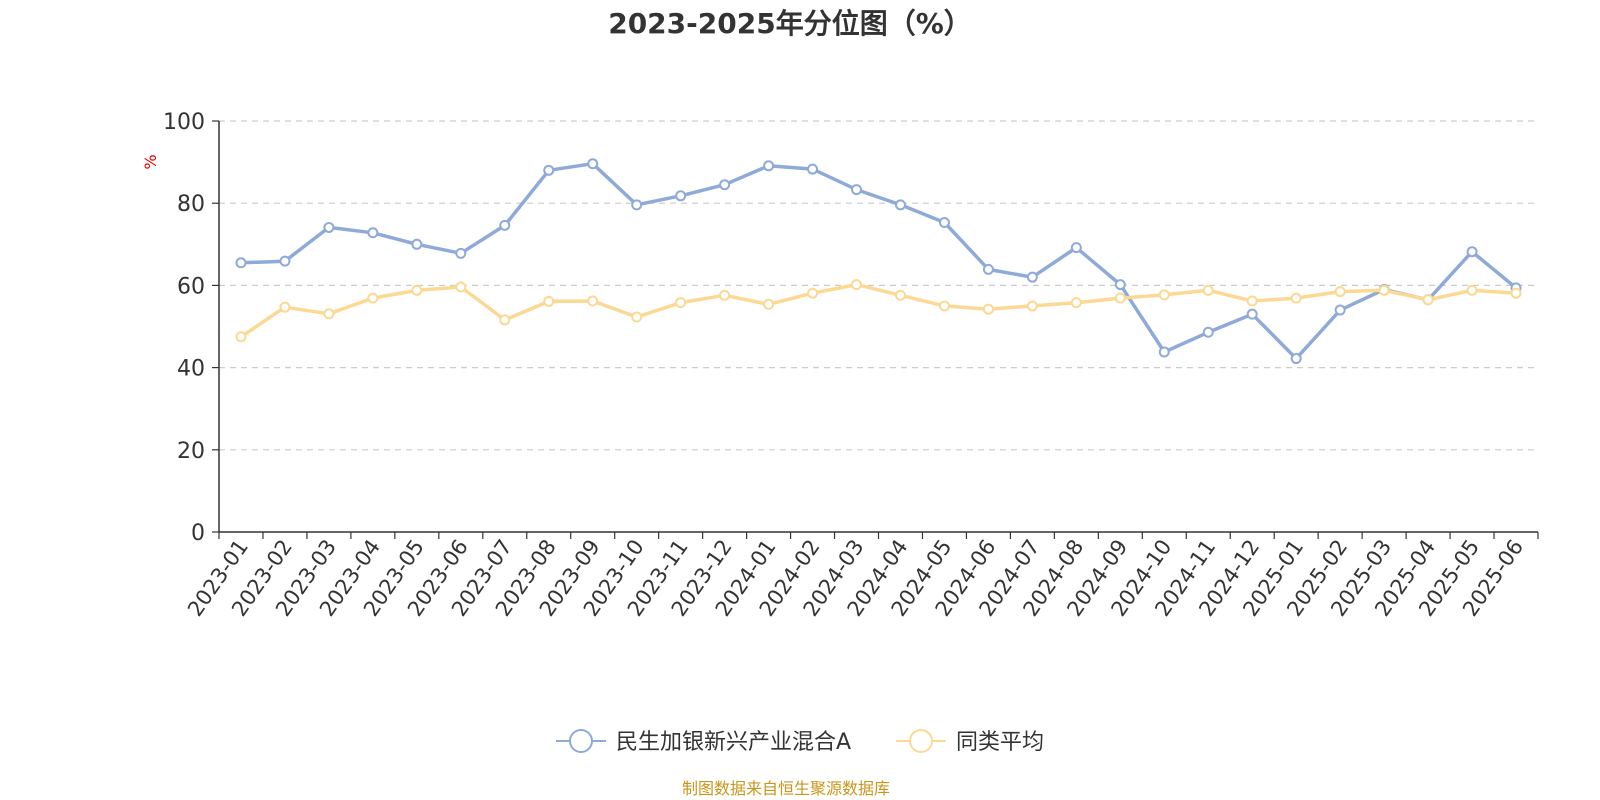 The image size is (1600, 800). I want to click on y-axis-unit: %, so click(150, 161).